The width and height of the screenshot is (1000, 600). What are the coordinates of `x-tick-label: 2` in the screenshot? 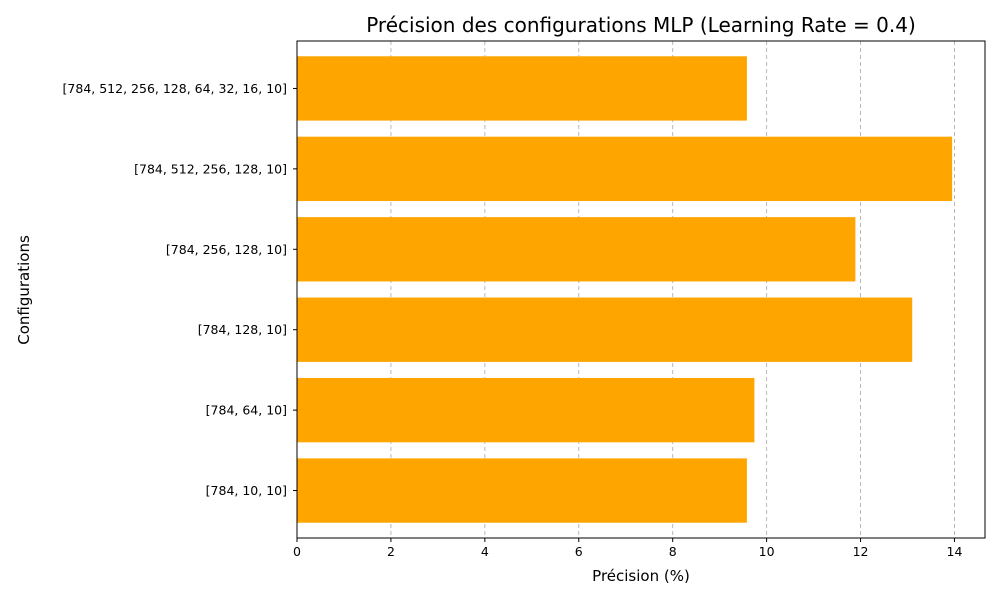 It's located at (391, 551).